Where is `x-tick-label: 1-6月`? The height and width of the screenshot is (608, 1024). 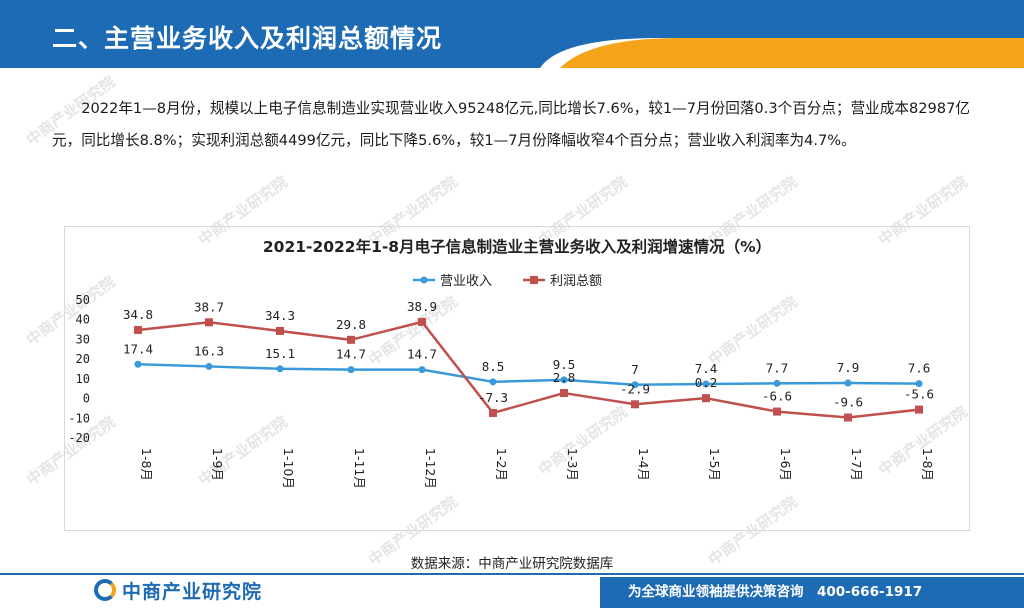 x-tick-label: 1-6月 is located at coordinates (785, 464).